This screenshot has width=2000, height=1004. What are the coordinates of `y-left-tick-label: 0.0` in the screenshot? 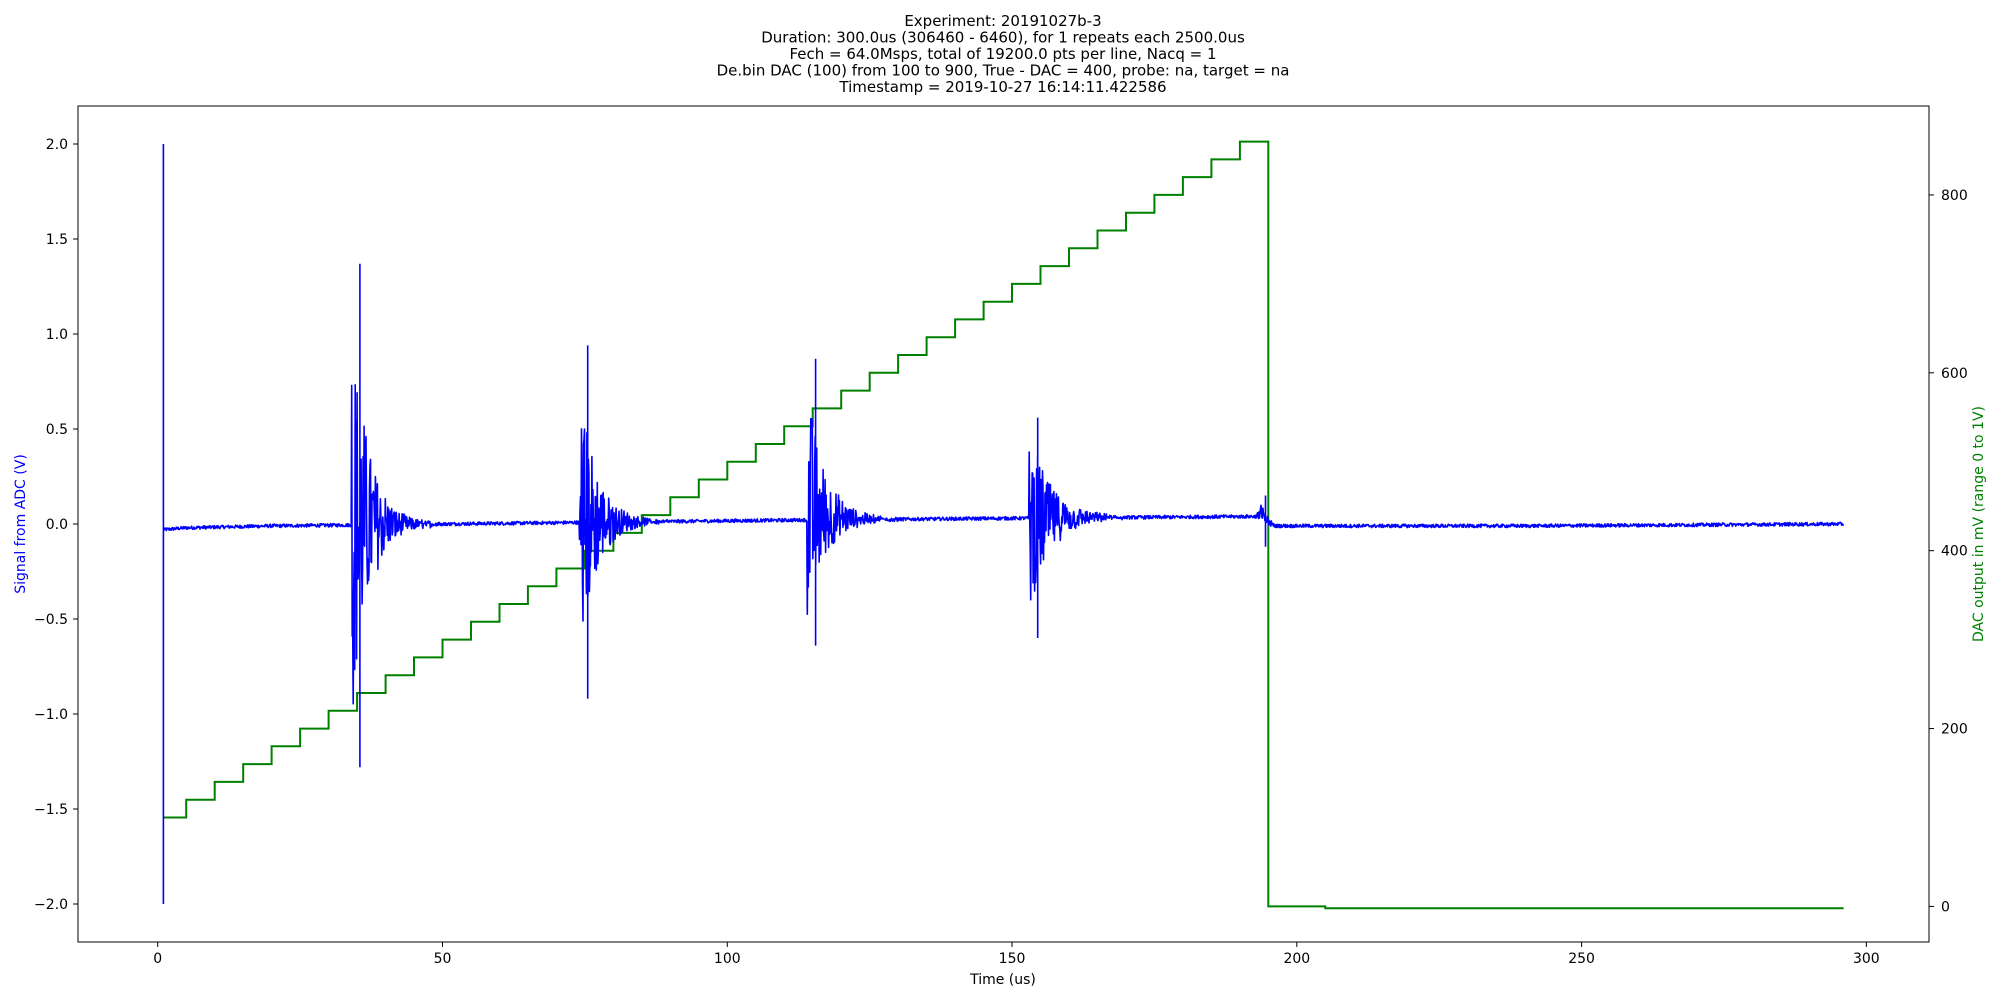 It's located at (57, 525).